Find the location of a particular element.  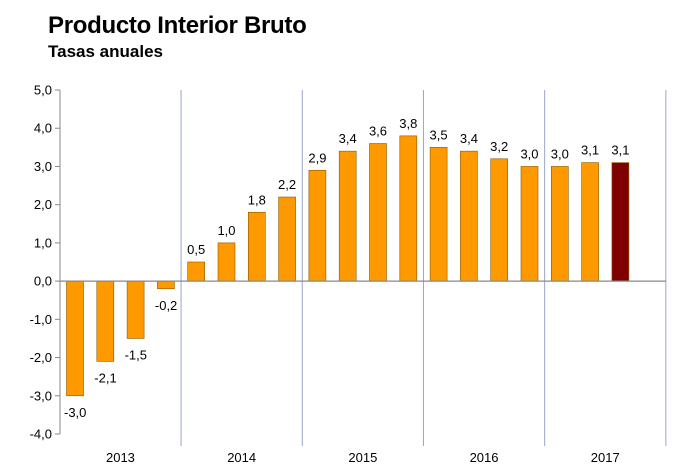

y-tick-label: 0,0 is located at coordinates (43, 281).